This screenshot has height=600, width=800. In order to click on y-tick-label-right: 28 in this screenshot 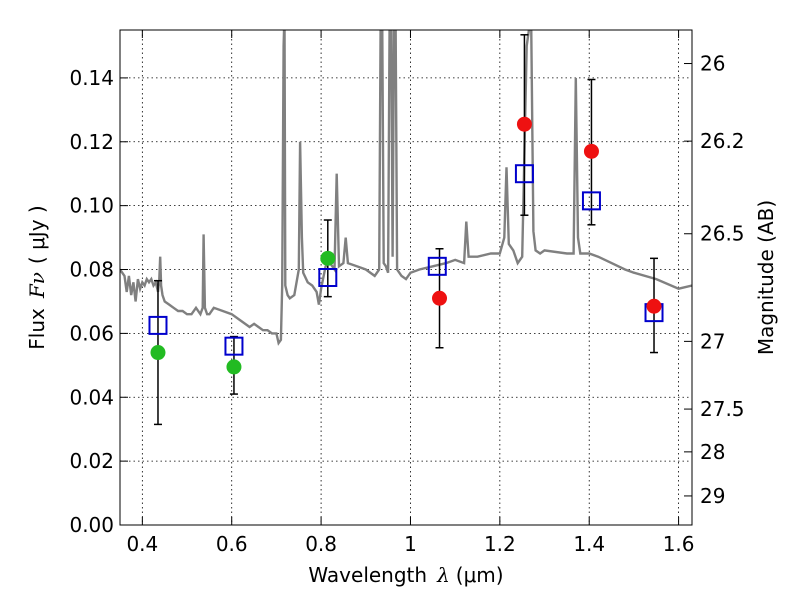, I will do `click(712, 452)`.